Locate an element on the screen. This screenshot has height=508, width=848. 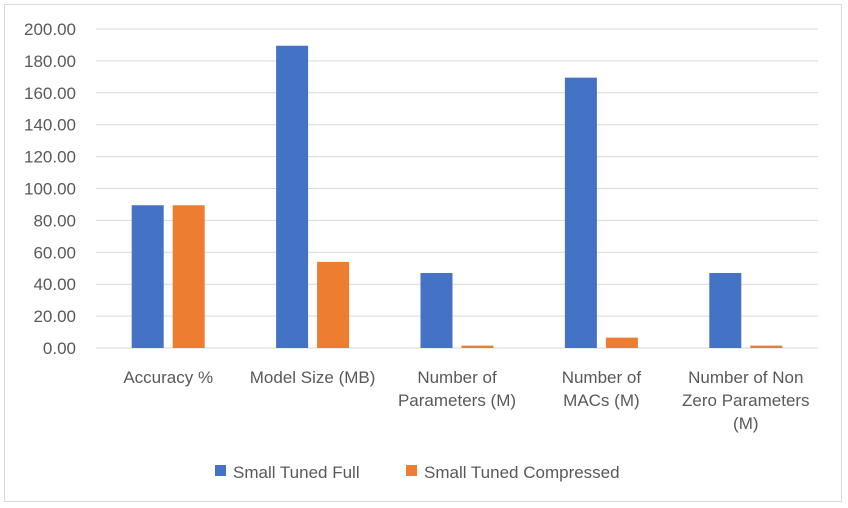
y-tick-label: 0.00 is located at coordinates (59, 348).